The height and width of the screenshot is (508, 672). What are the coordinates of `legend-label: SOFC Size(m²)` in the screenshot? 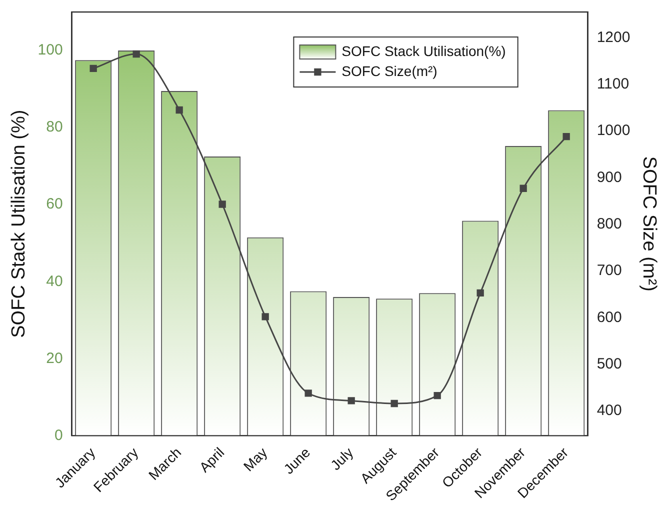 It's located at (390, 70).